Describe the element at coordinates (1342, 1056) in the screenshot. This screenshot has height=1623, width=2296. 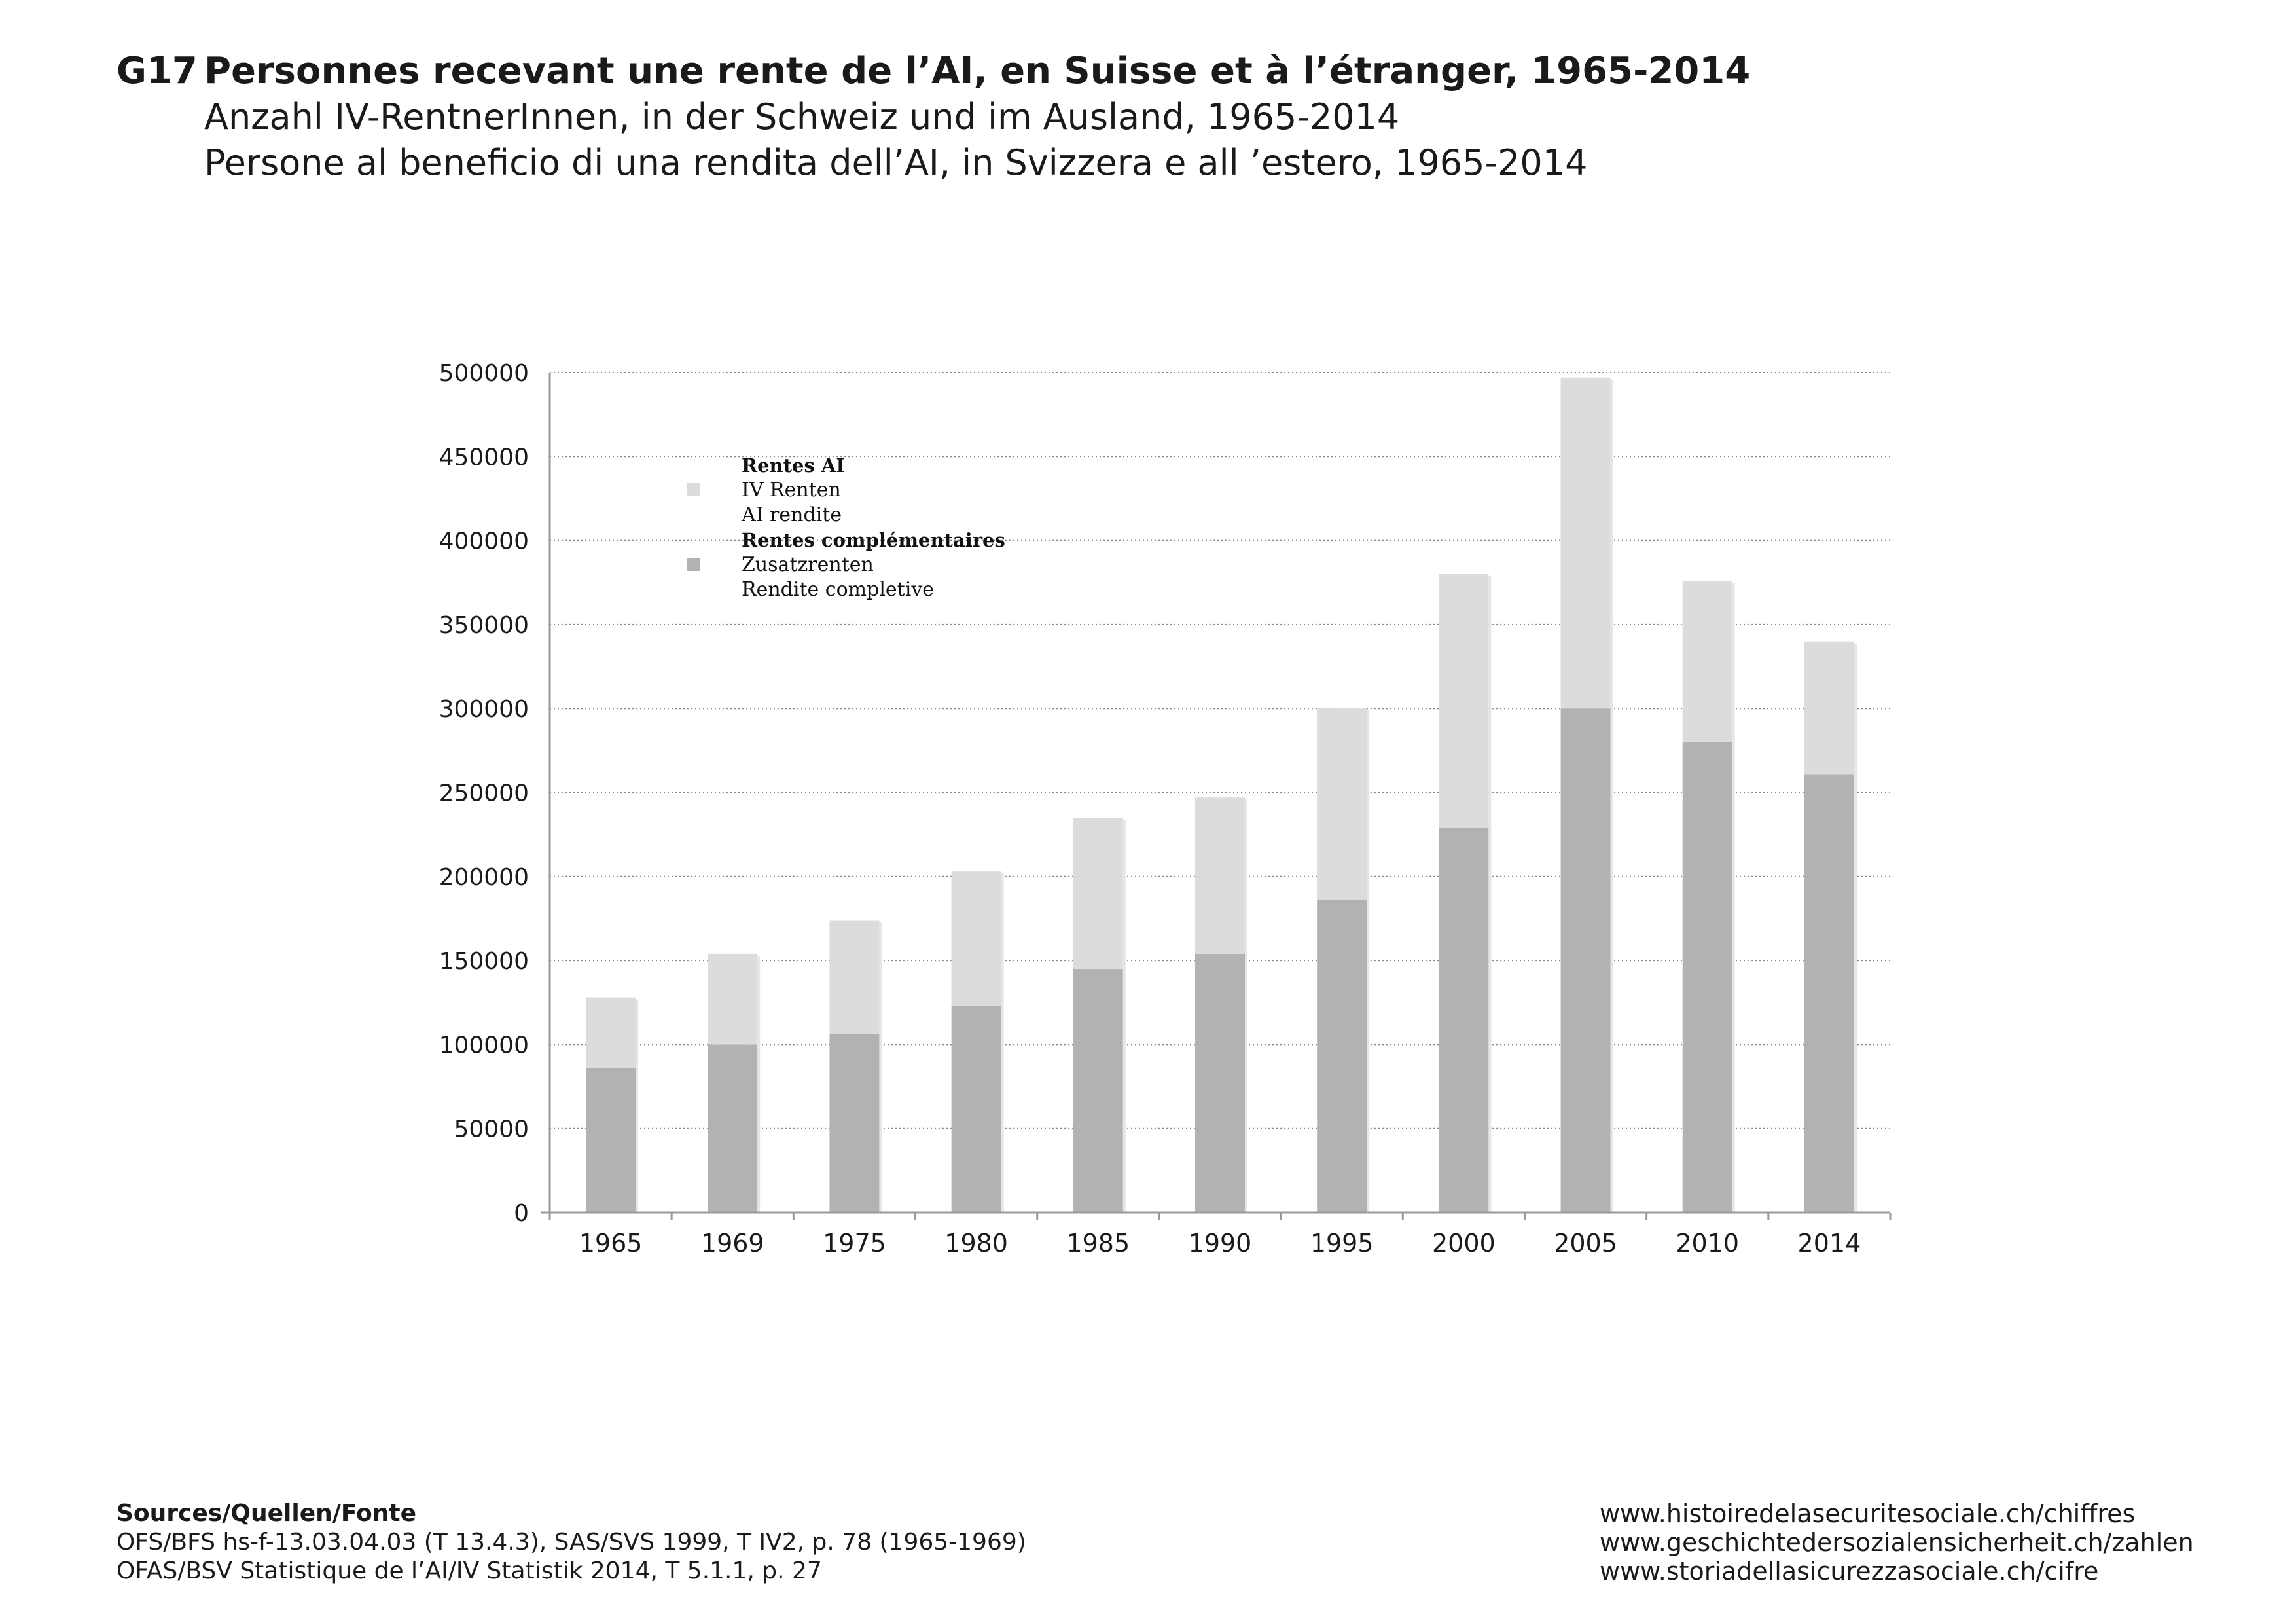
I see `bar-complementaires-1995` at that location.